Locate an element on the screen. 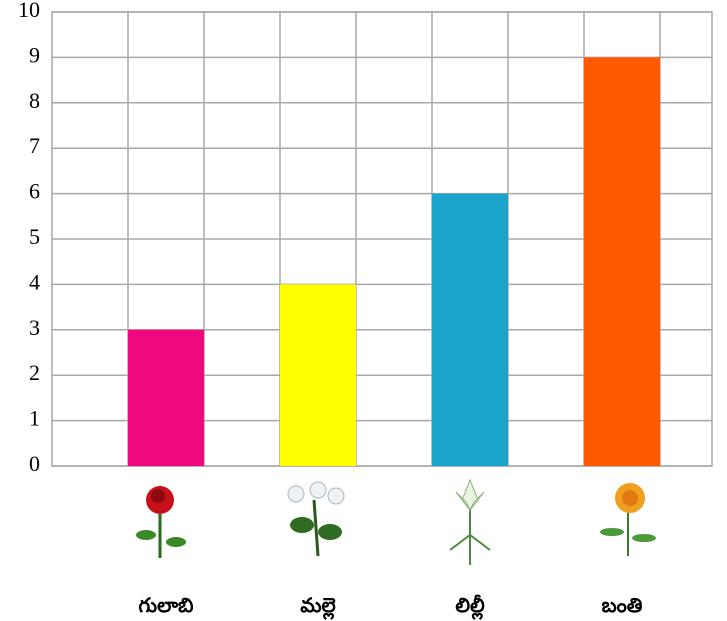 This screenshot has height=621, width=727. y-tick-label: 8 is located at coordinates (34, 100).